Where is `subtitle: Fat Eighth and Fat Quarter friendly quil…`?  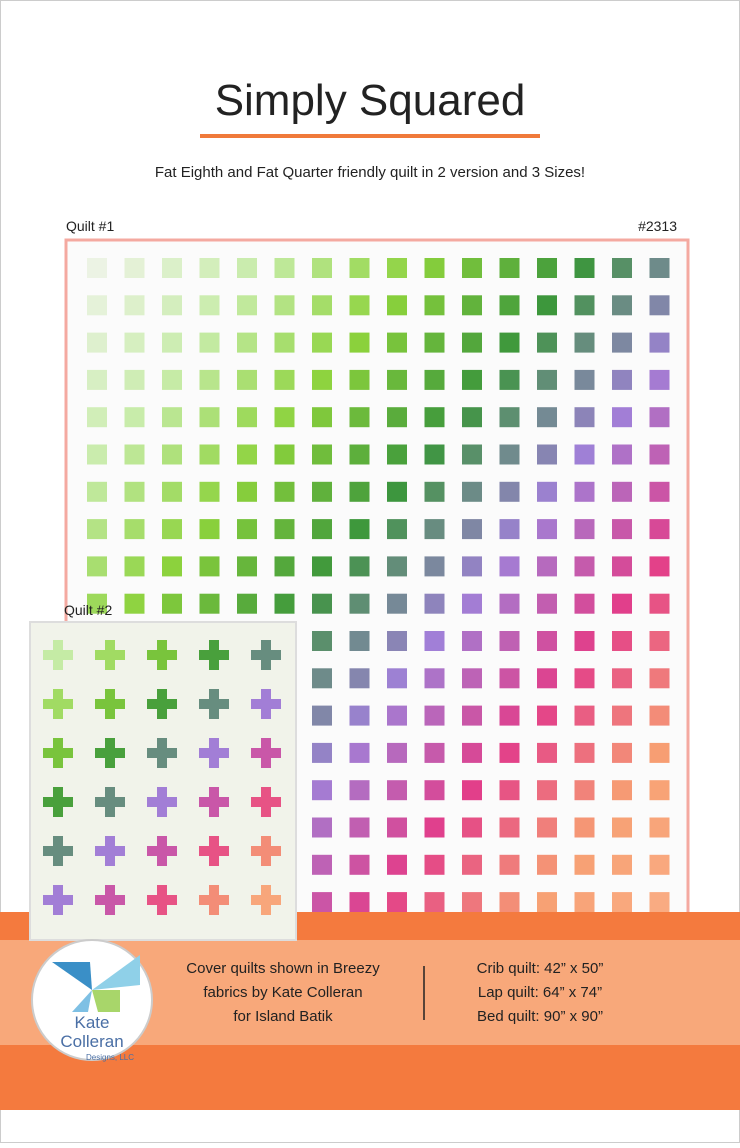 subtitle: Fat Eighth and Fat Quarter friendly quil… is located at coordinates (370, 172).